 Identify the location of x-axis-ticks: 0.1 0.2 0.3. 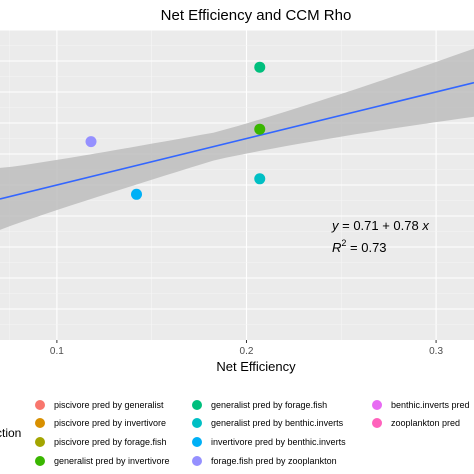
(246, 348).